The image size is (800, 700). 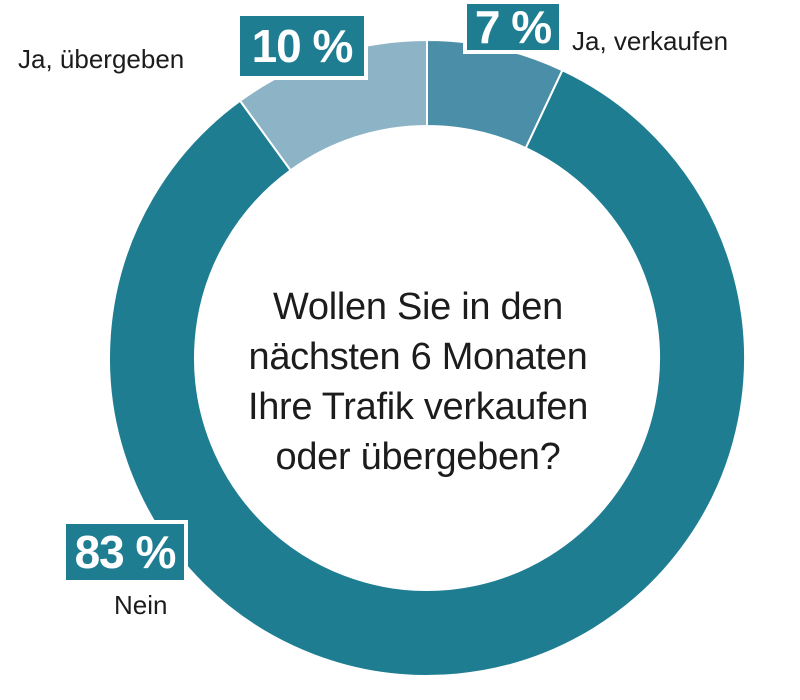 What do you see at coordinates (418, 457) in the screenshot?
I see `chart-title-line-4: oder übergeben?` at bounding box center [418, 457].